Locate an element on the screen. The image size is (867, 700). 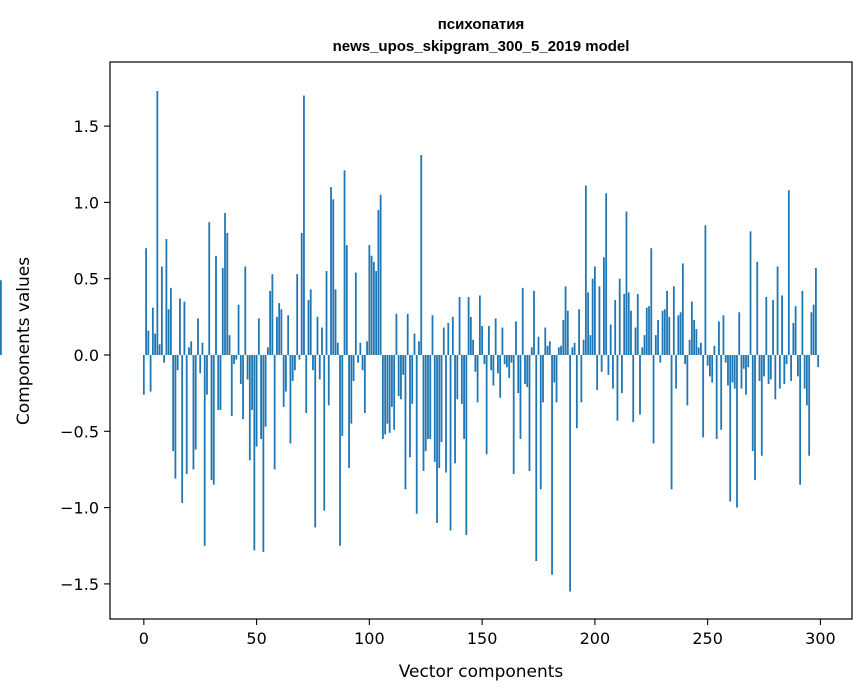
x-axis-label: Vector components is located at coordinates (481, 672).